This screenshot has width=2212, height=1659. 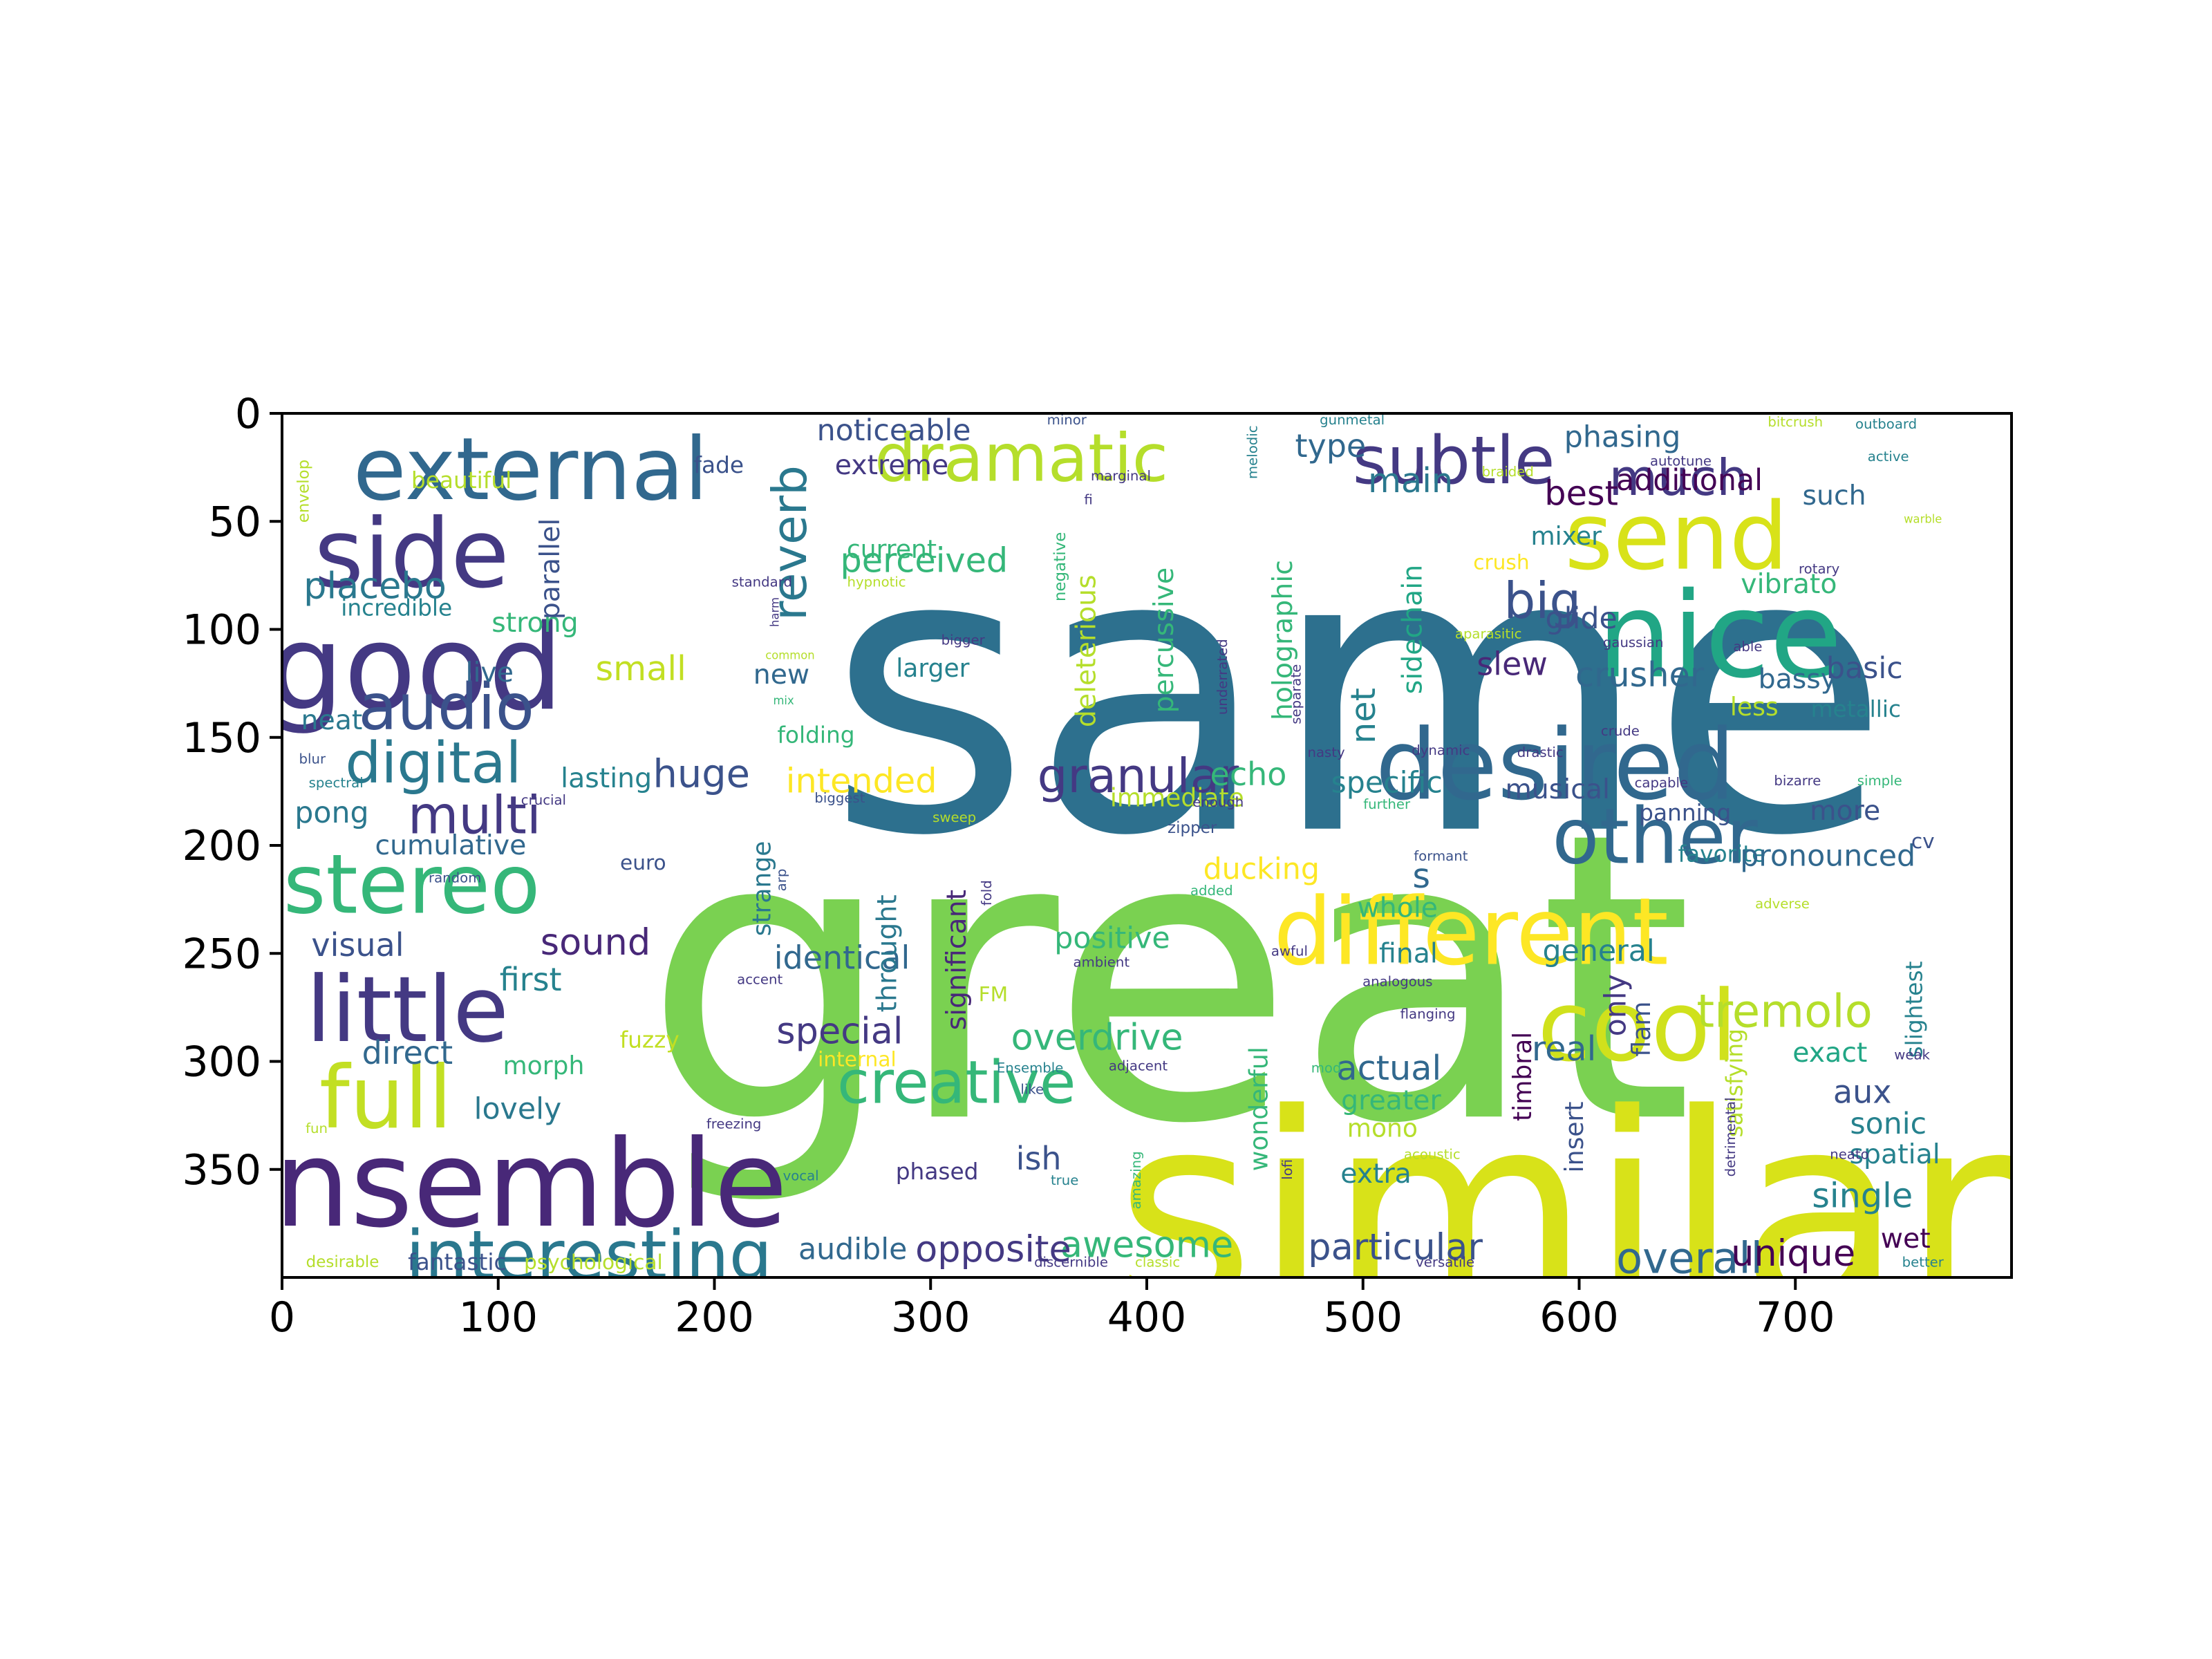 What do you see at coordinates (1895, 1154) in the screenshot?
I see `word-spatial: spatial` at bounding box center [1895, 1154].